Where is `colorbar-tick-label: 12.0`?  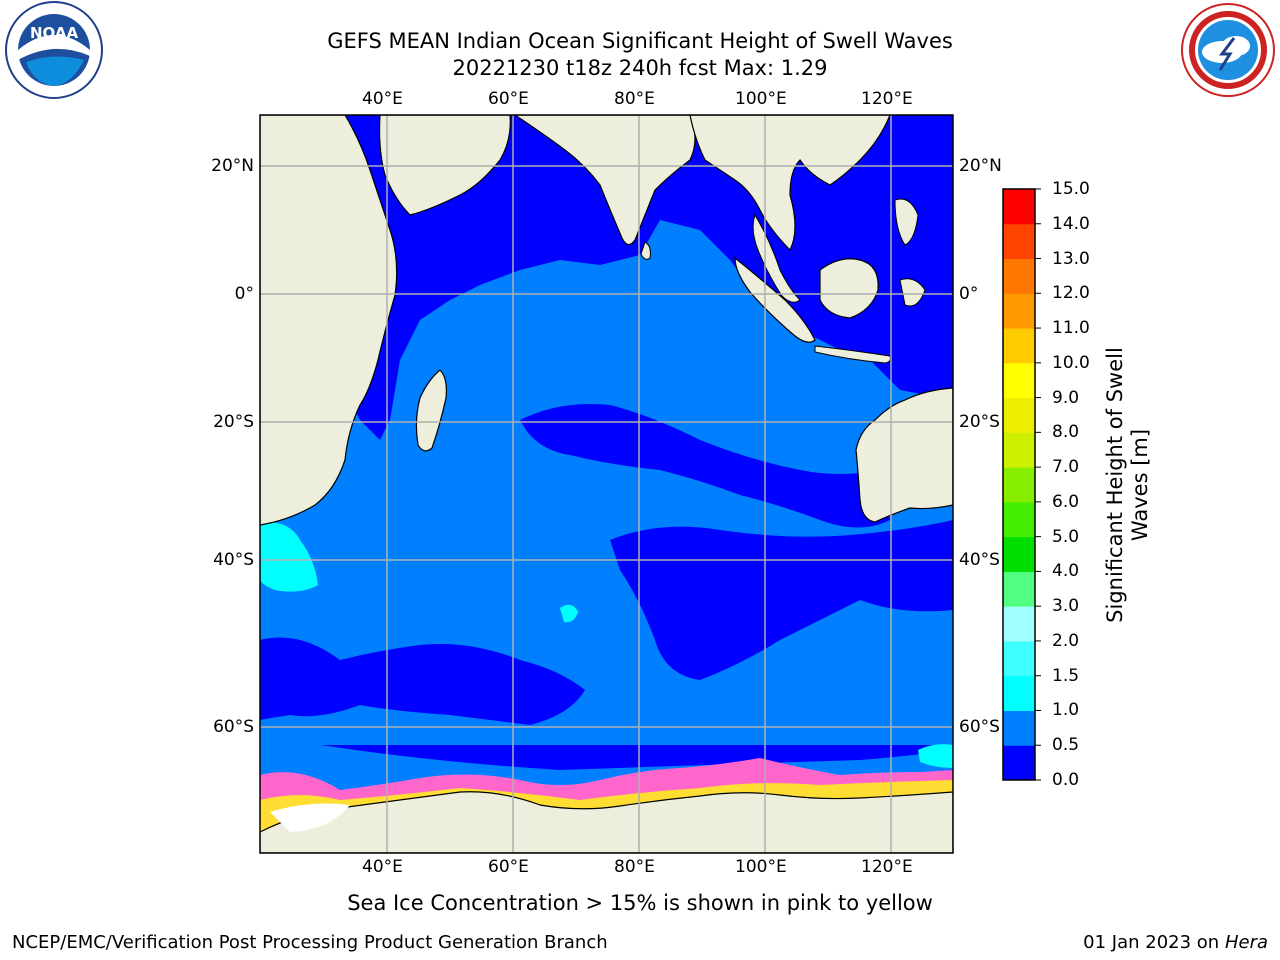
colorbar-tick-label: 12.0 is located at coordinates (1071, 293).